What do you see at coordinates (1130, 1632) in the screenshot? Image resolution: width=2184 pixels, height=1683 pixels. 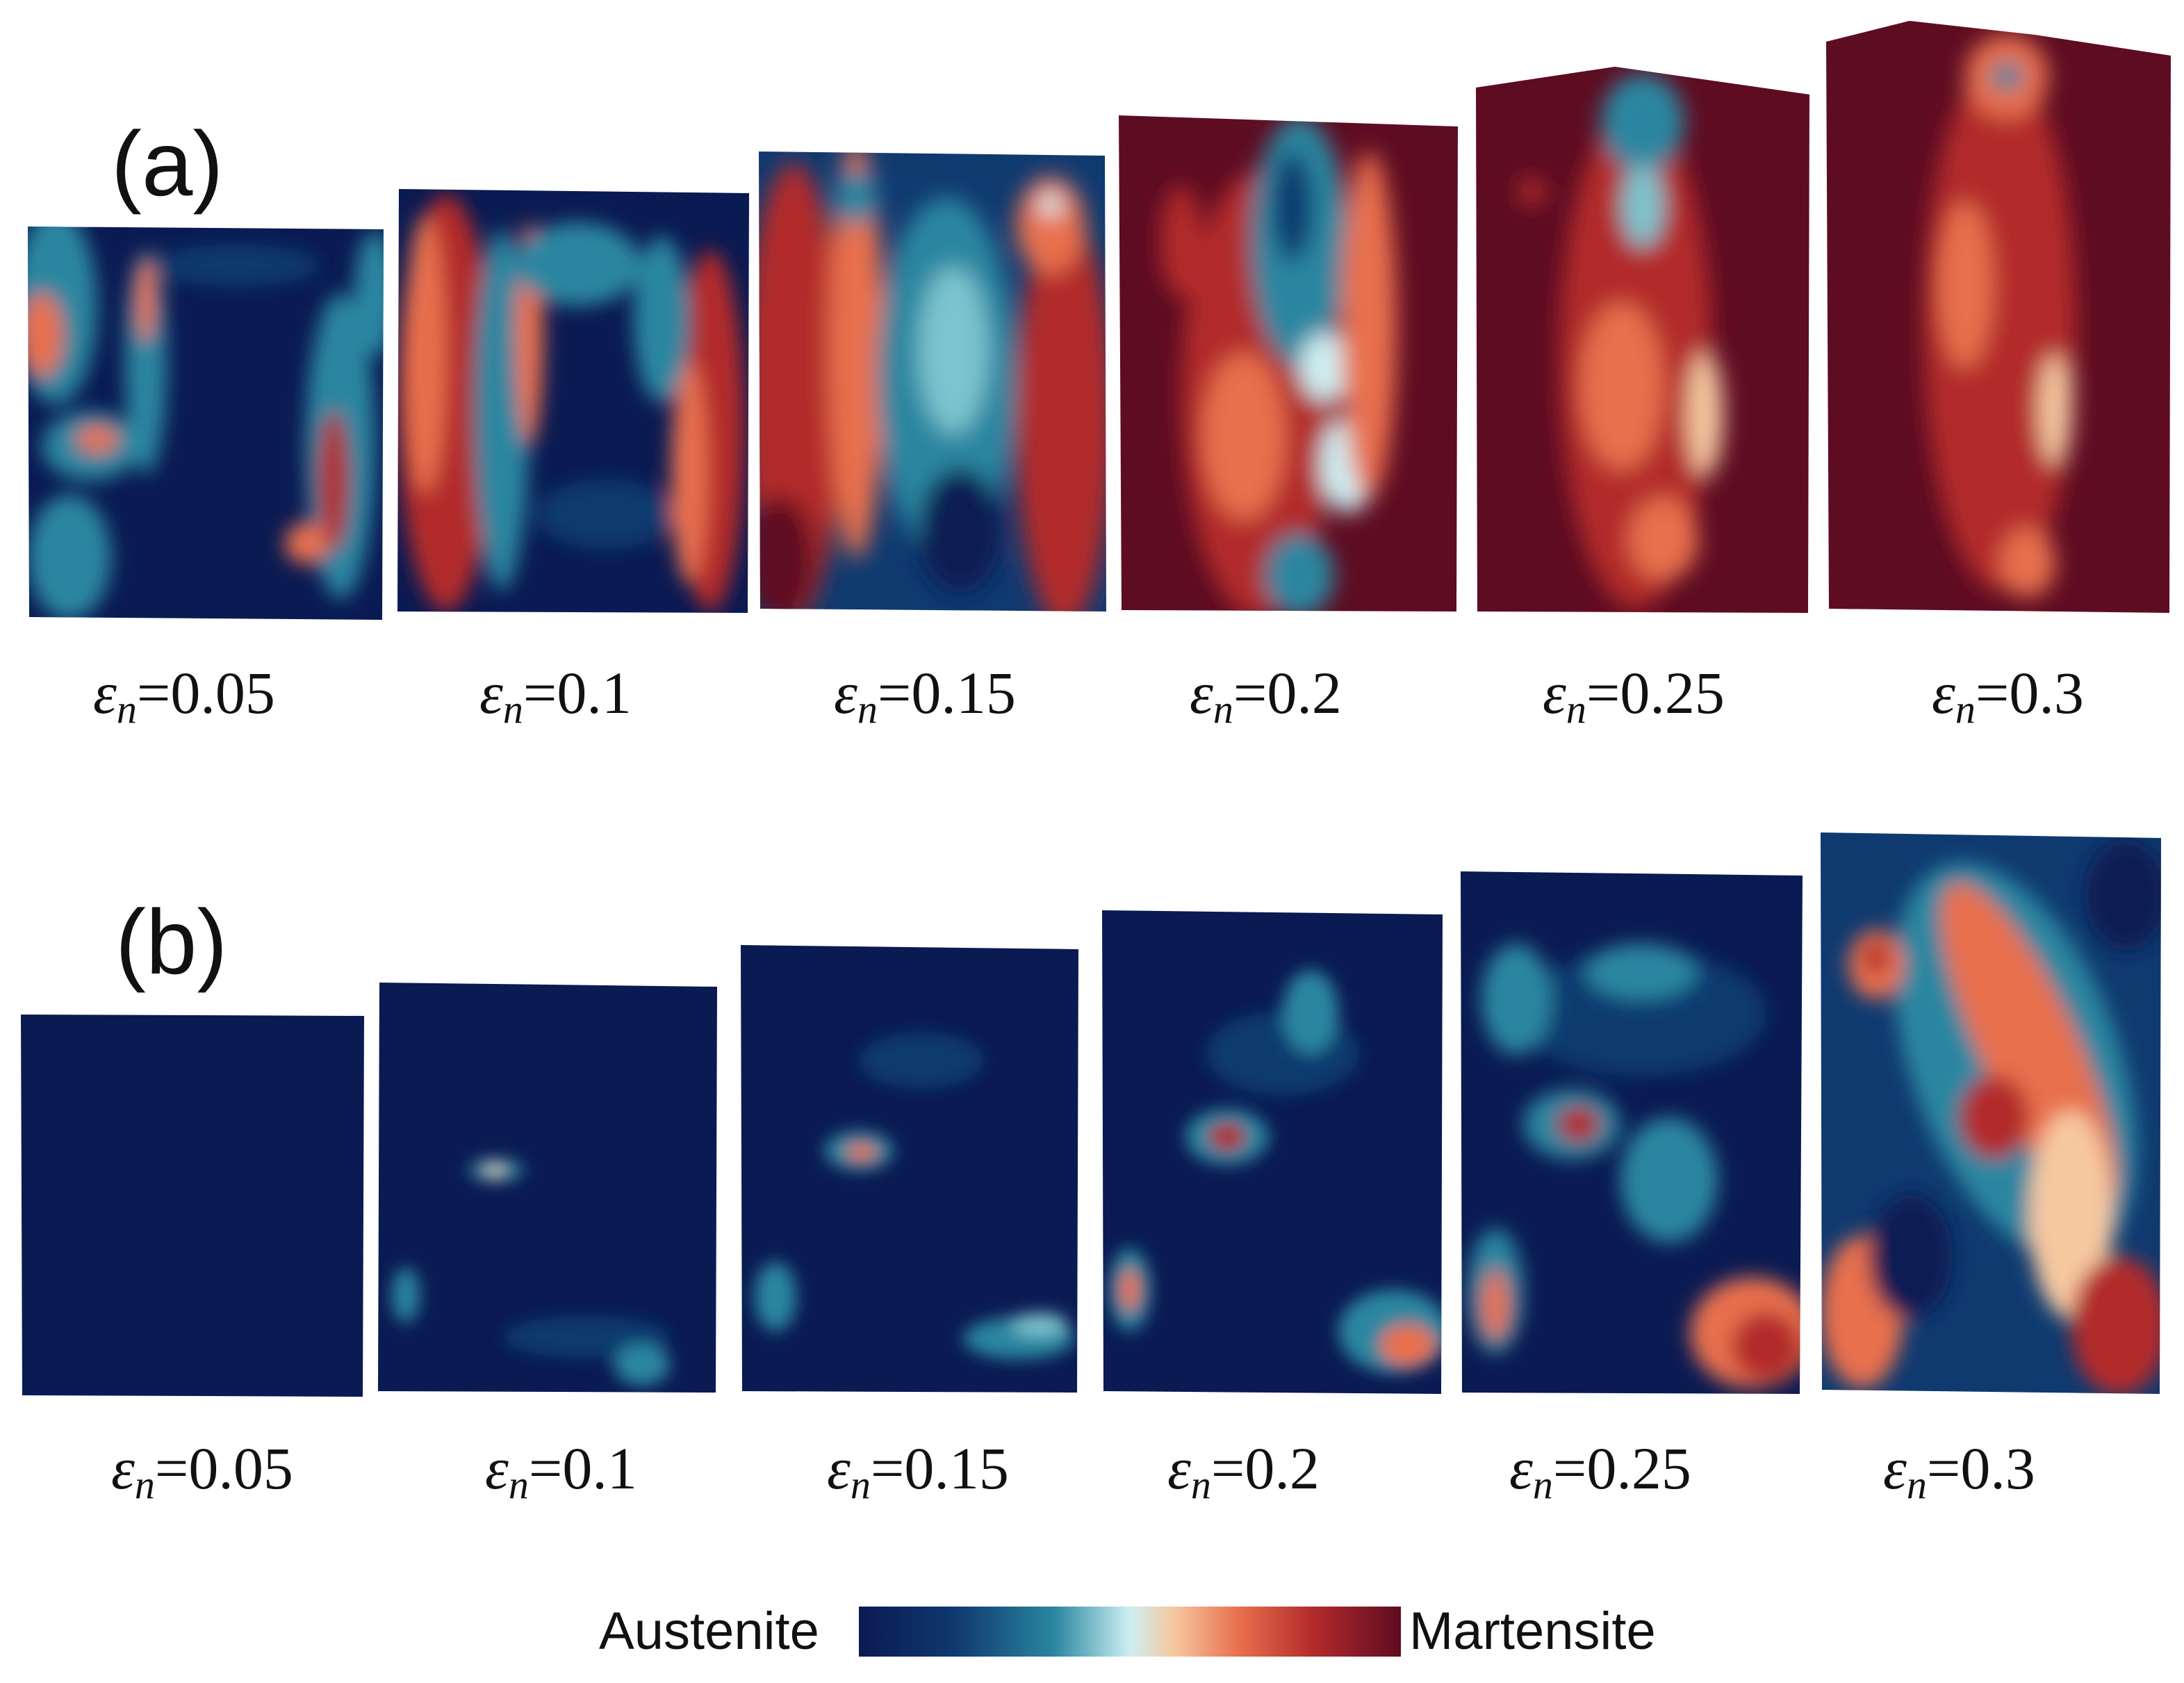 I see `phase-colorbar` at bounding box center [1130, 1632].